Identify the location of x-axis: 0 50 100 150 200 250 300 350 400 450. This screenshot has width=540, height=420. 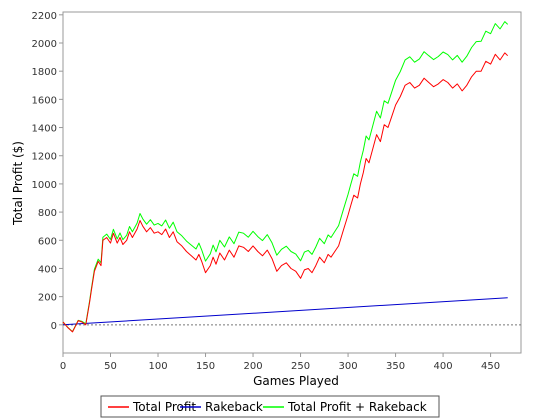
(280, 362).